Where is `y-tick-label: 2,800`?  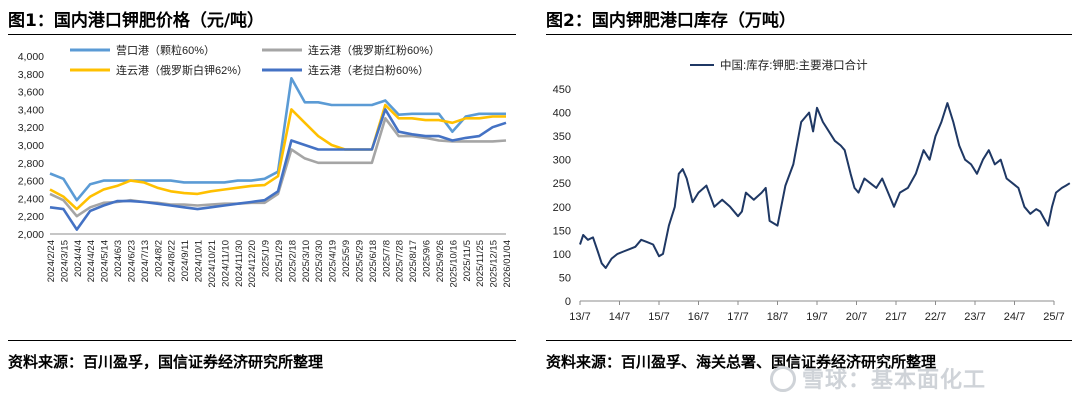 y-tick-label: 2,800 is located at coordinates (31, 164).